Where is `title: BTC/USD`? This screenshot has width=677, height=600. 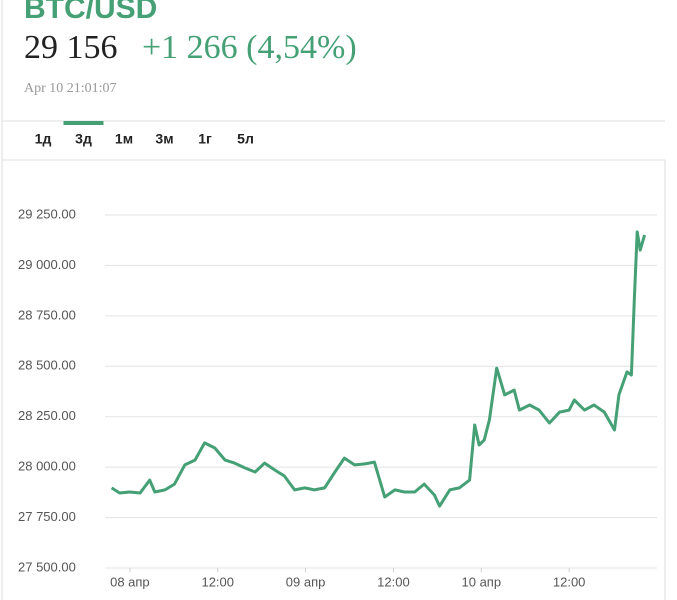 title: BTC/USD is located at coordinates (90, 12).